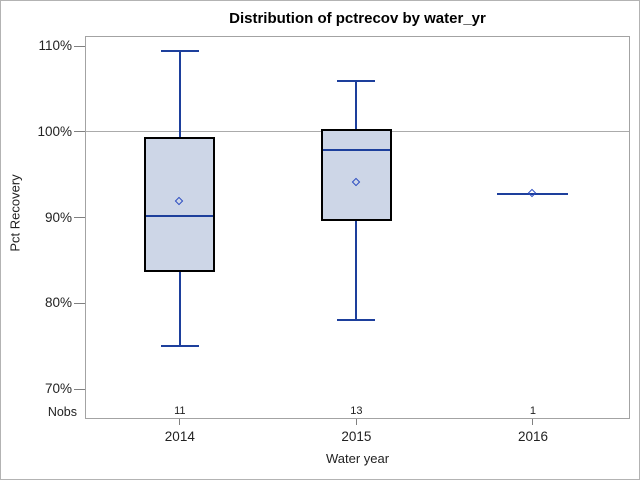 The width and height of the screenshot is (640, 480). What do you see at coordinates (357, 18) in the screenshot?
I see `chart-title: Distribution of pctrecov by water_yr` at bounding box center [357, 18].